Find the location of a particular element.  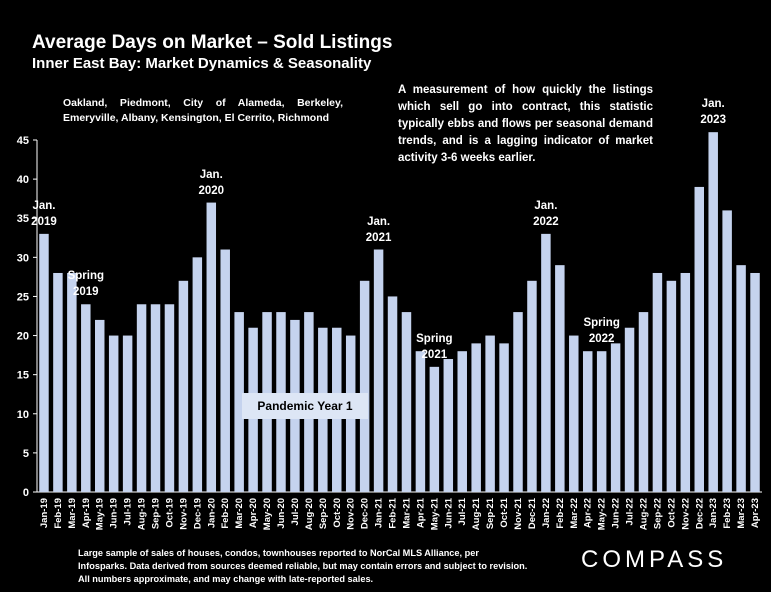

x-tick-label: Jan-21 is located at coordinates (379, 512).